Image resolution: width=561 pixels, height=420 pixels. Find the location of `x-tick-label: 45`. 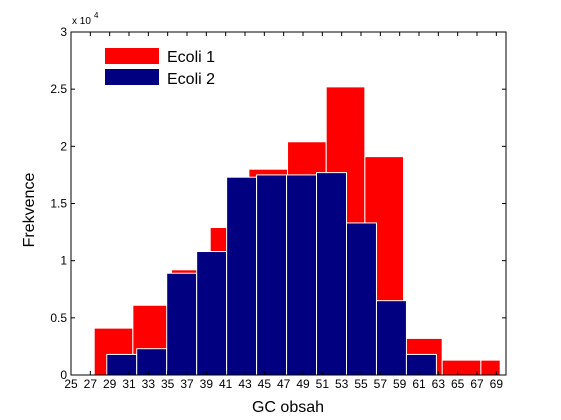

x-tick-label: 45 is located at coordinates (265, 384).